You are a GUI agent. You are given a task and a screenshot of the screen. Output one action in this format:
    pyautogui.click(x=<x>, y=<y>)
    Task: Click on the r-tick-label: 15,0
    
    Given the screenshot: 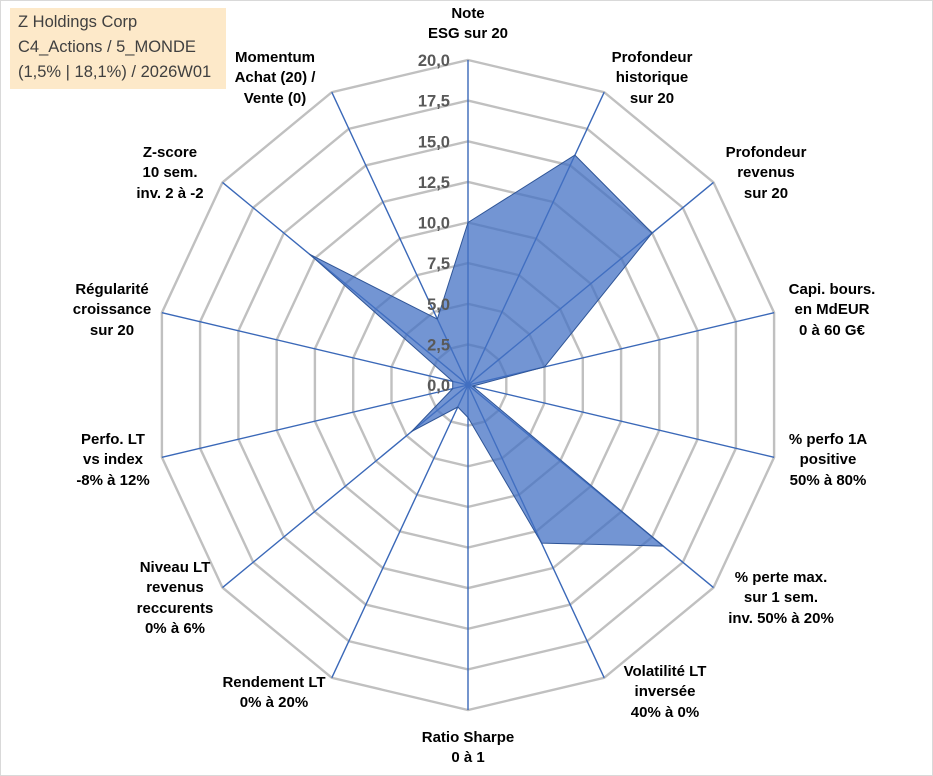 What is the action you would take?
    pyautogui.click(x=434, y=142)
    